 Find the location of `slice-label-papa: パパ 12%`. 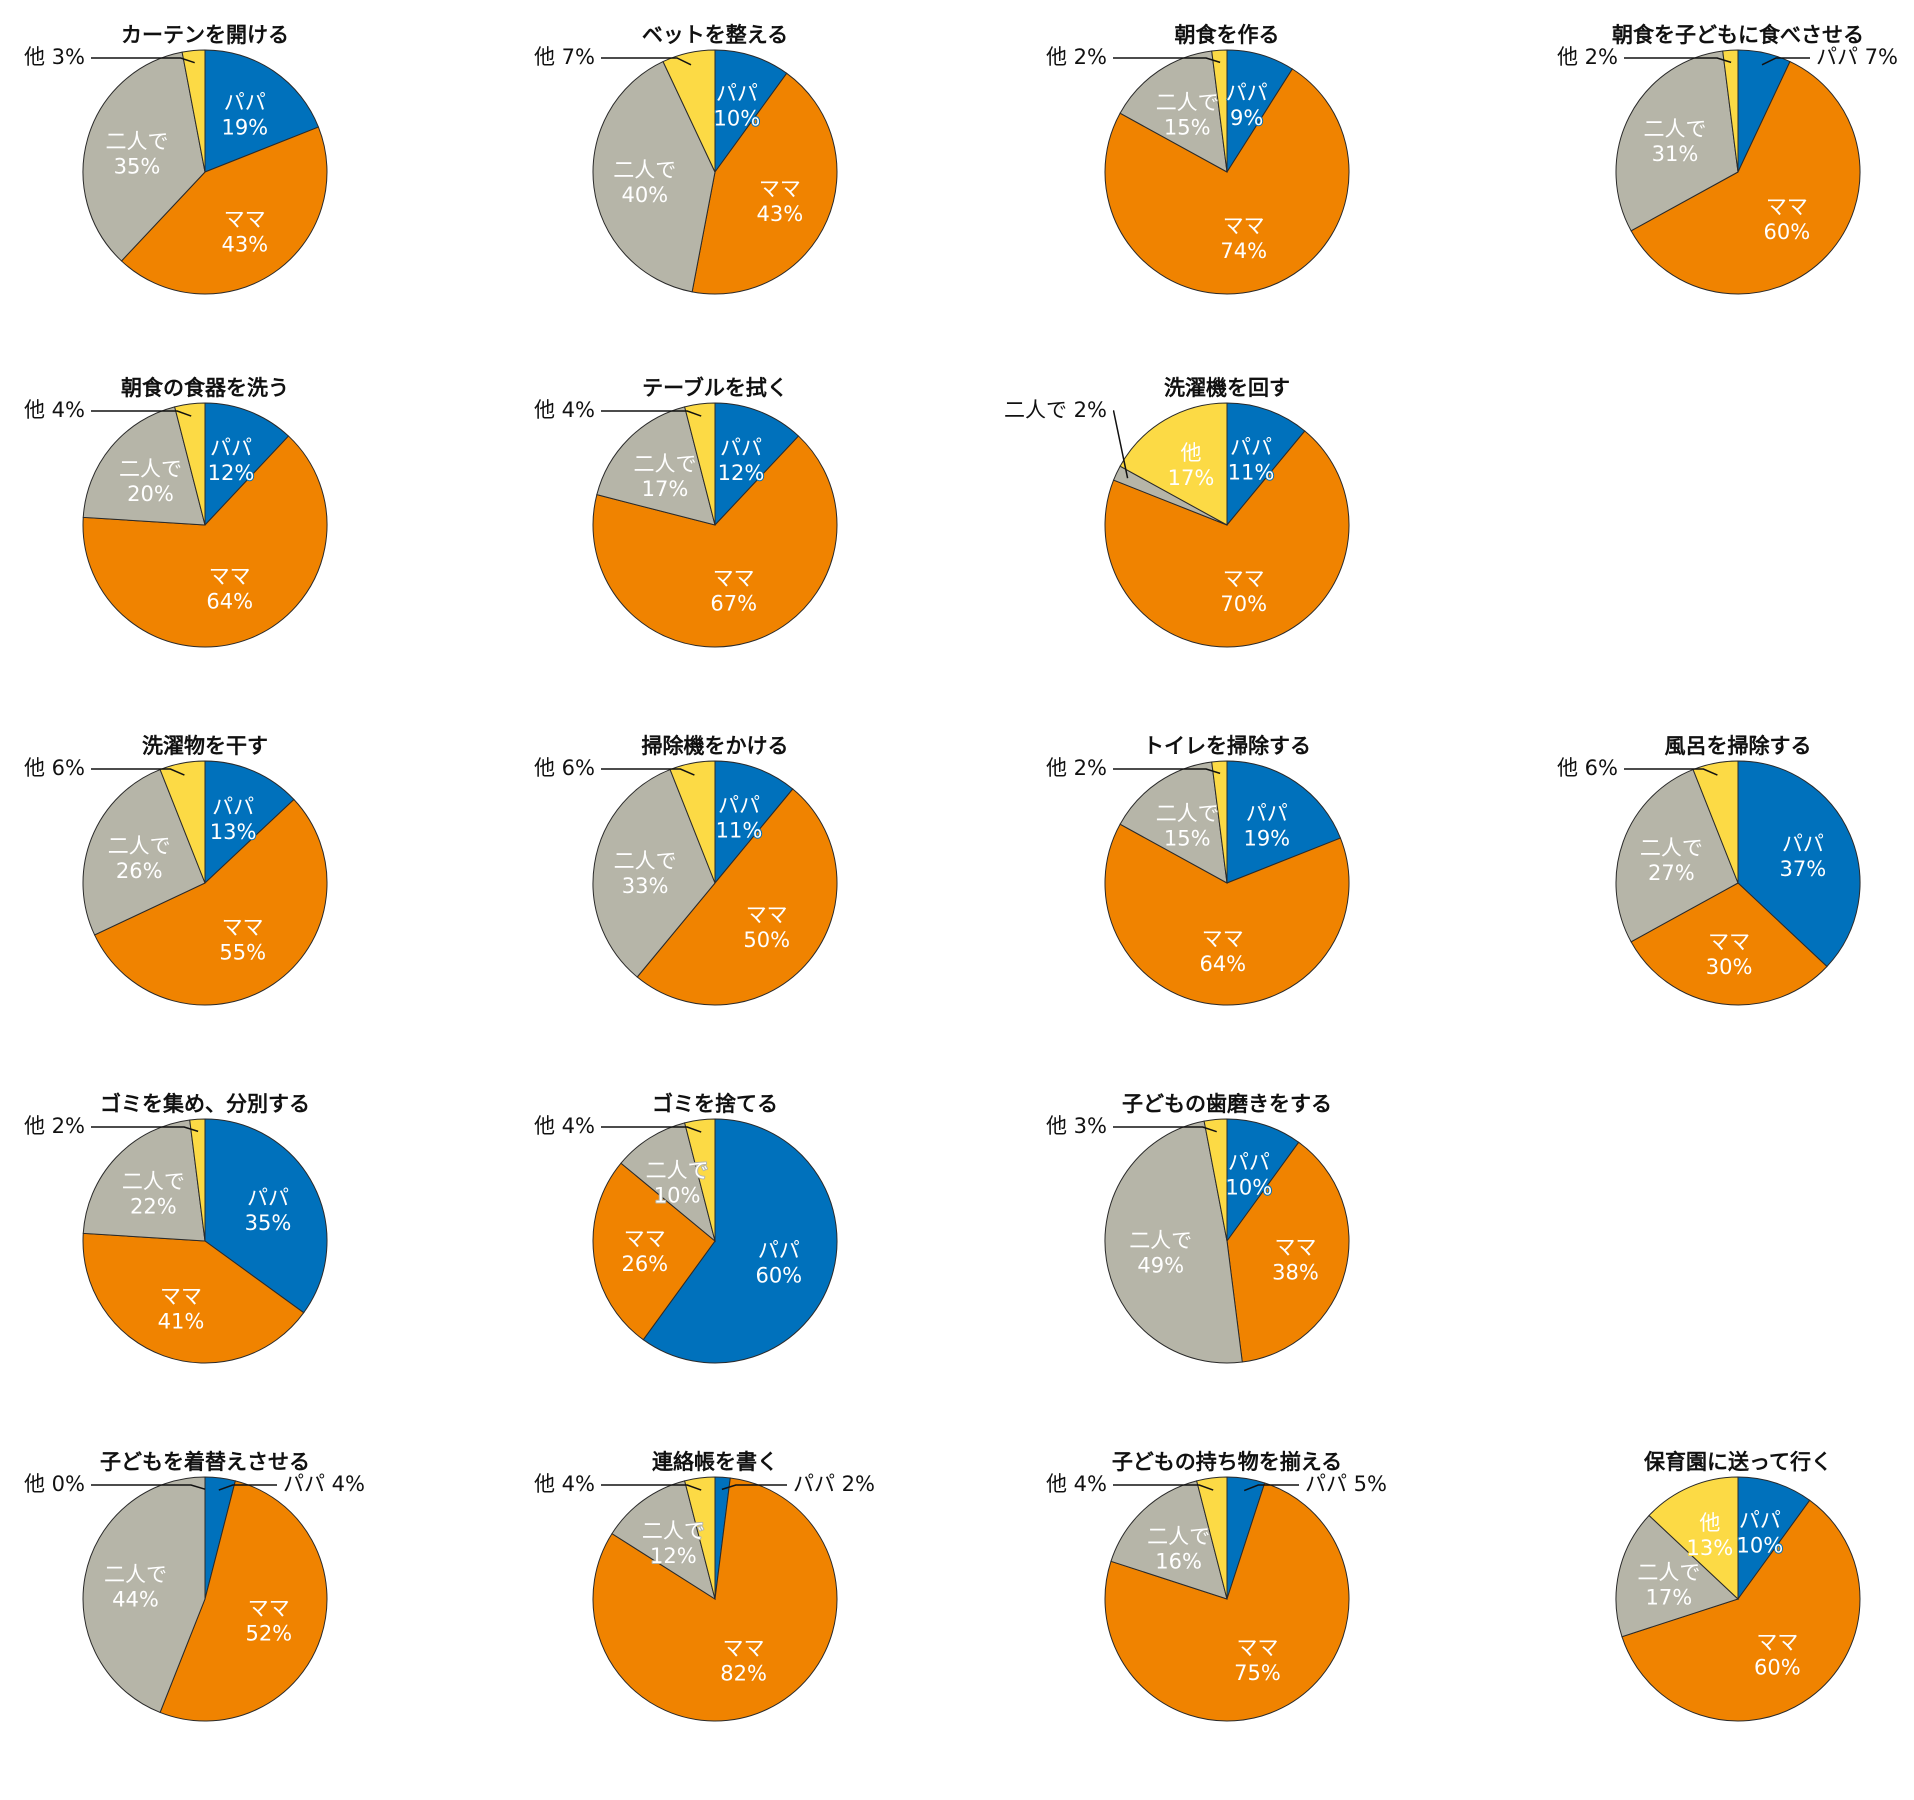

slice-label-papa: パパ 12% is located at coordinates (741, 460).